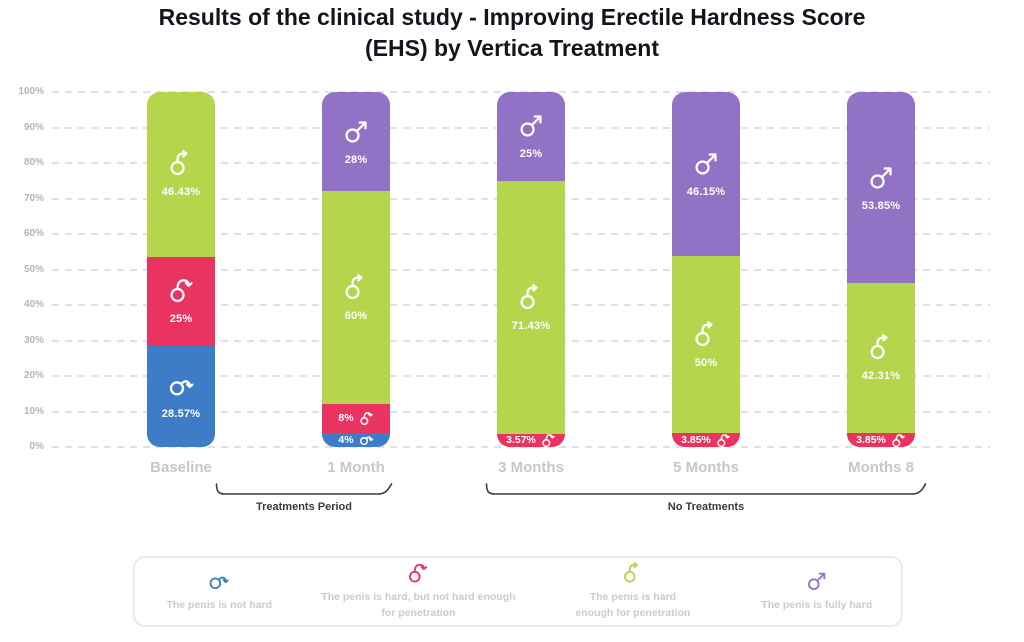  Describe the element at coordinates (531, 467) in the screenshot. I see `x-axis-label: 3 Months` at that location.